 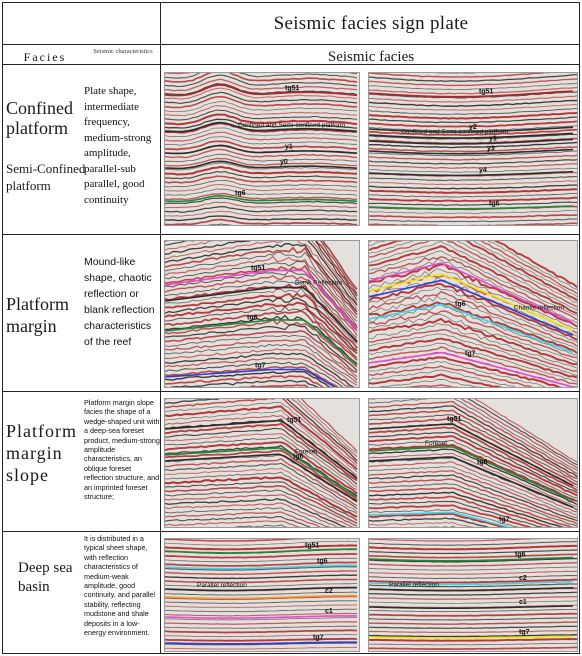 What do you see at coordinates (291, 653) in the screenshot?
I see `rule-bottom` at bounding box center [291, 653].